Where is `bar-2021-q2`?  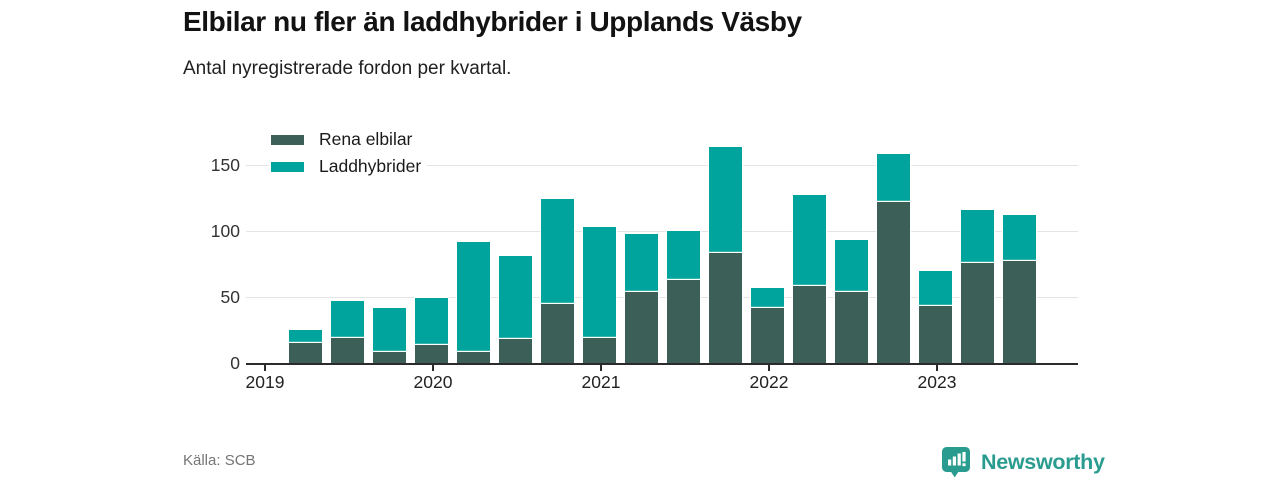 bar-2021-q2 is located at coordinates (641, 298).